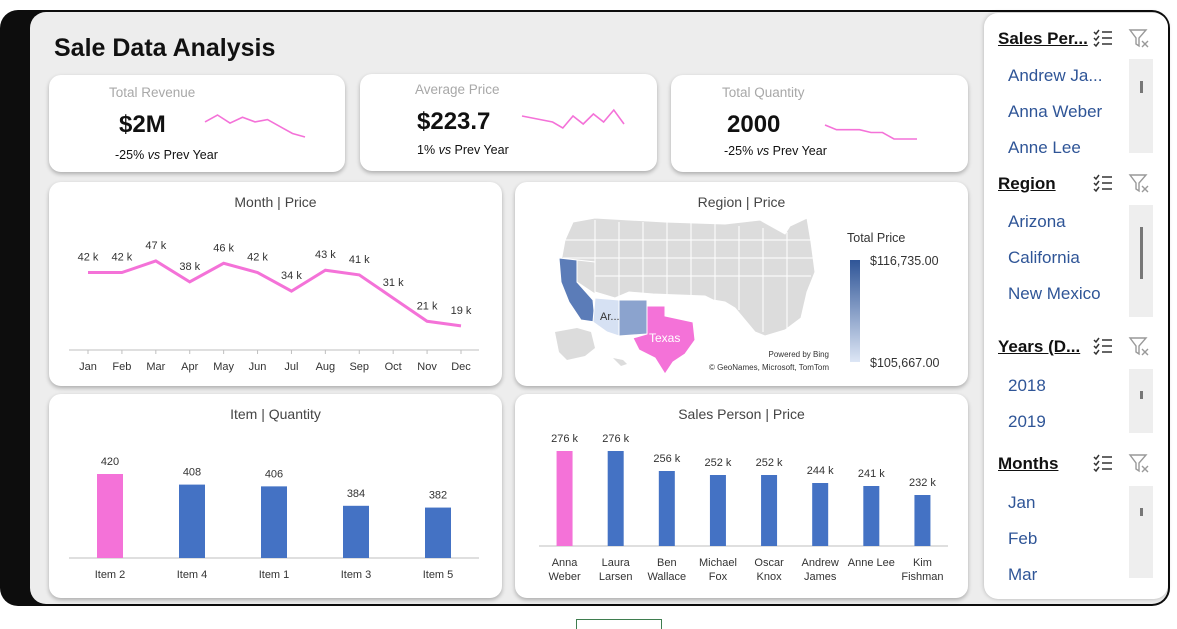 The width and height of the screenshot is (1177, 629). What do you see at coordinates (1037, 221) in the screenshot?
I see `slicer-item: Arizona` at bounding box center [1037, 221].